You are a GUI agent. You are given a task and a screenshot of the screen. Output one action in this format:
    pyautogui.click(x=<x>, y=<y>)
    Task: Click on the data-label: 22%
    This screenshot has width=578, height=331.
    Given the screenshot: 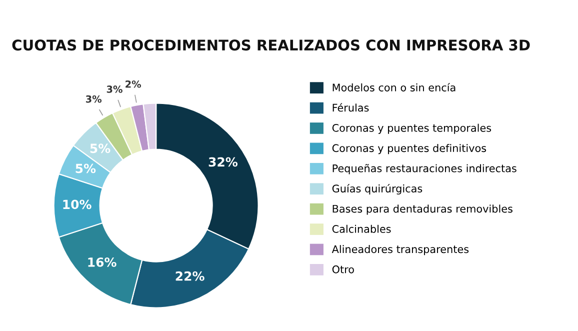 What is the action you would take?
    pyautogui.click(x=190, y=276)
    